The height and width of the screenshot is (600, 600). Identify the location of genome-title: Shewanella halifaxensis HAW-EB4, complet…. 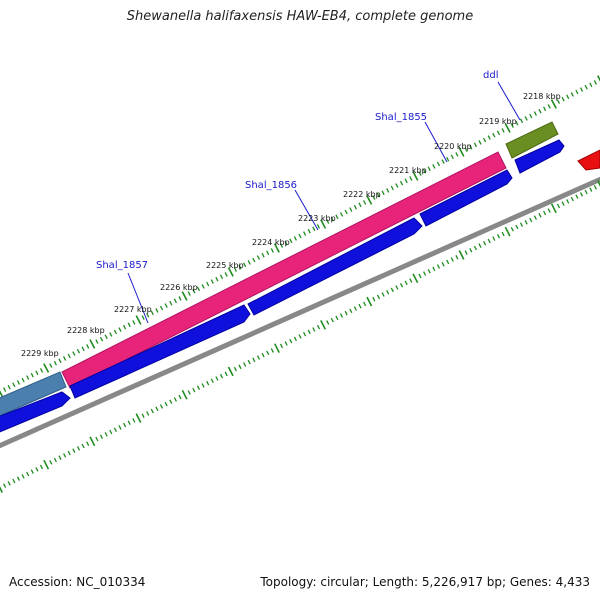
(300, 16).